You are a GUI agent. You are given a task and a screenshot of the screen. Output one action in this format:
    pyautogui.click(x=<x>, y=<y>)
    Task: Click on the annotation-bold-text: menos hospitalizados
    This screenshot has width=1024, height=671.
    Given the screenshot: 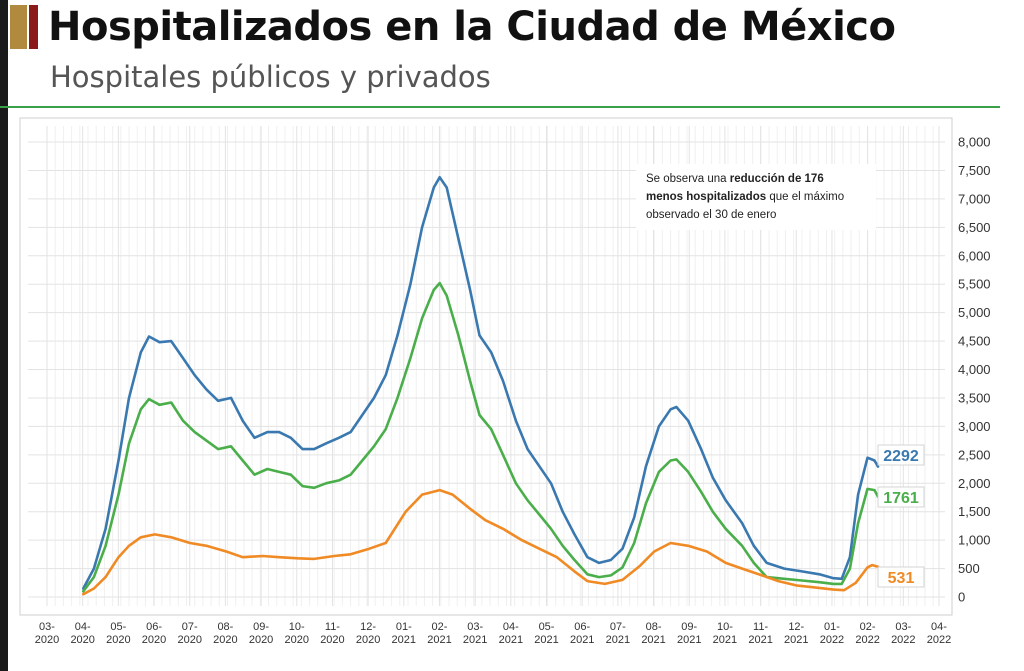 What is the action you would take?
    pyautogui.click(x=706, y=197)
    